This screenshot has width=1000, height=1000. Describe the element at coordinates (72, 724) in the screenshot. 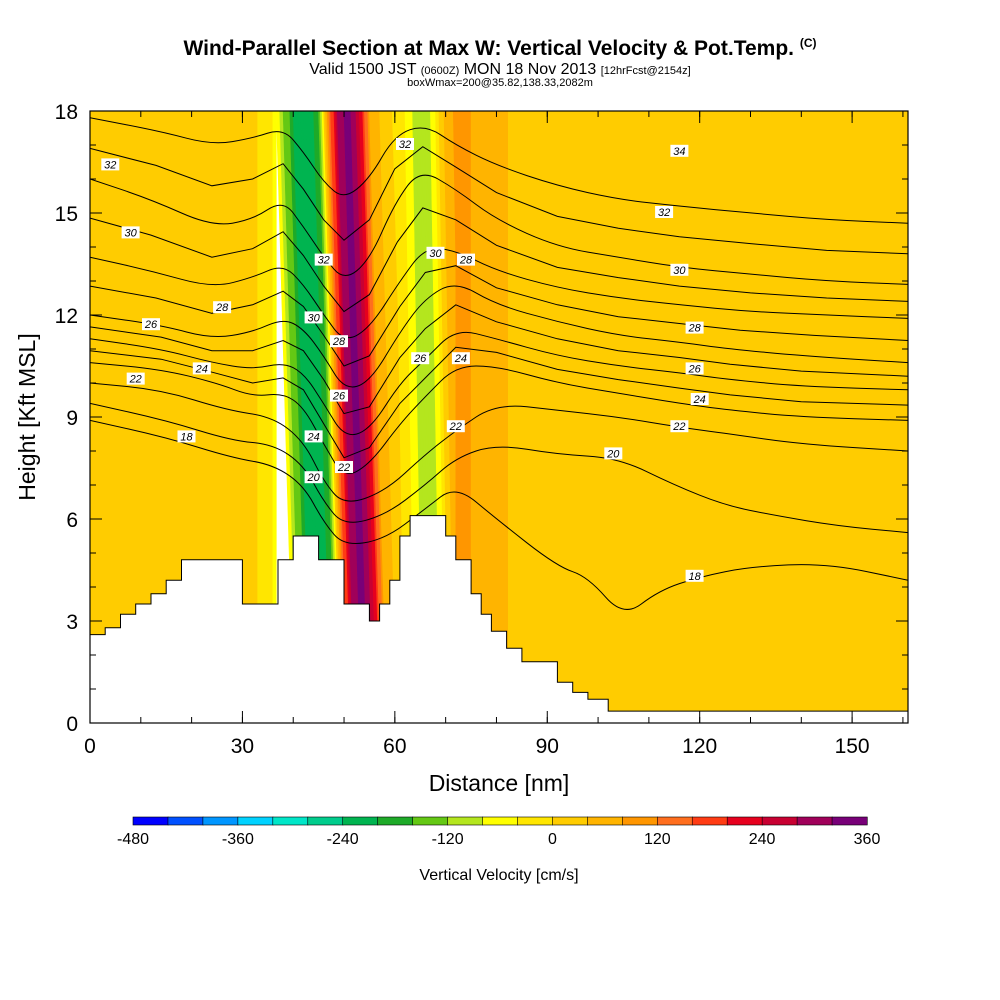

I see `y-tick-label: 0` at that location.